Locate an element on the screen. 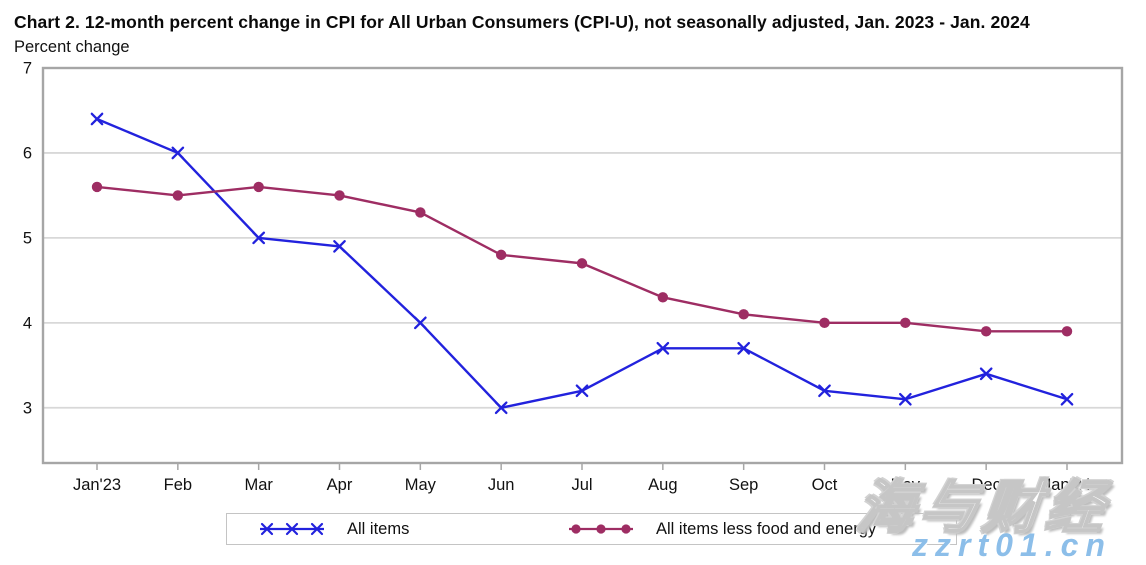 This screenshot has height=565, width=1146. x-axis-tick-label: Aug is located at coordinates (662, 485).